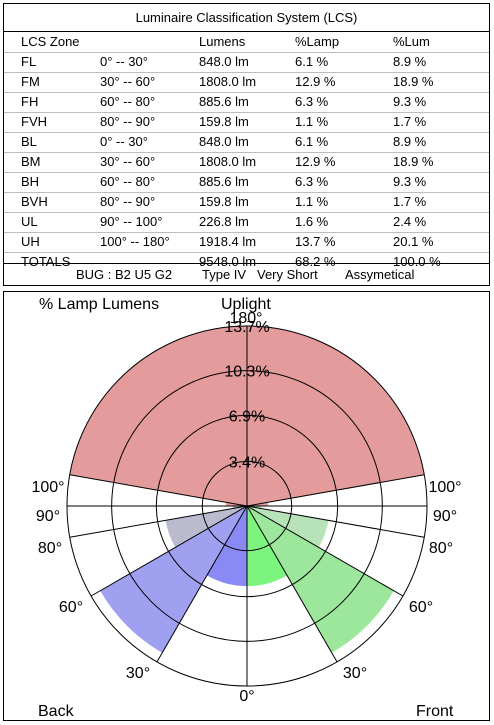  I want to click on table-cell: 13.7 %, so click(315, 241).